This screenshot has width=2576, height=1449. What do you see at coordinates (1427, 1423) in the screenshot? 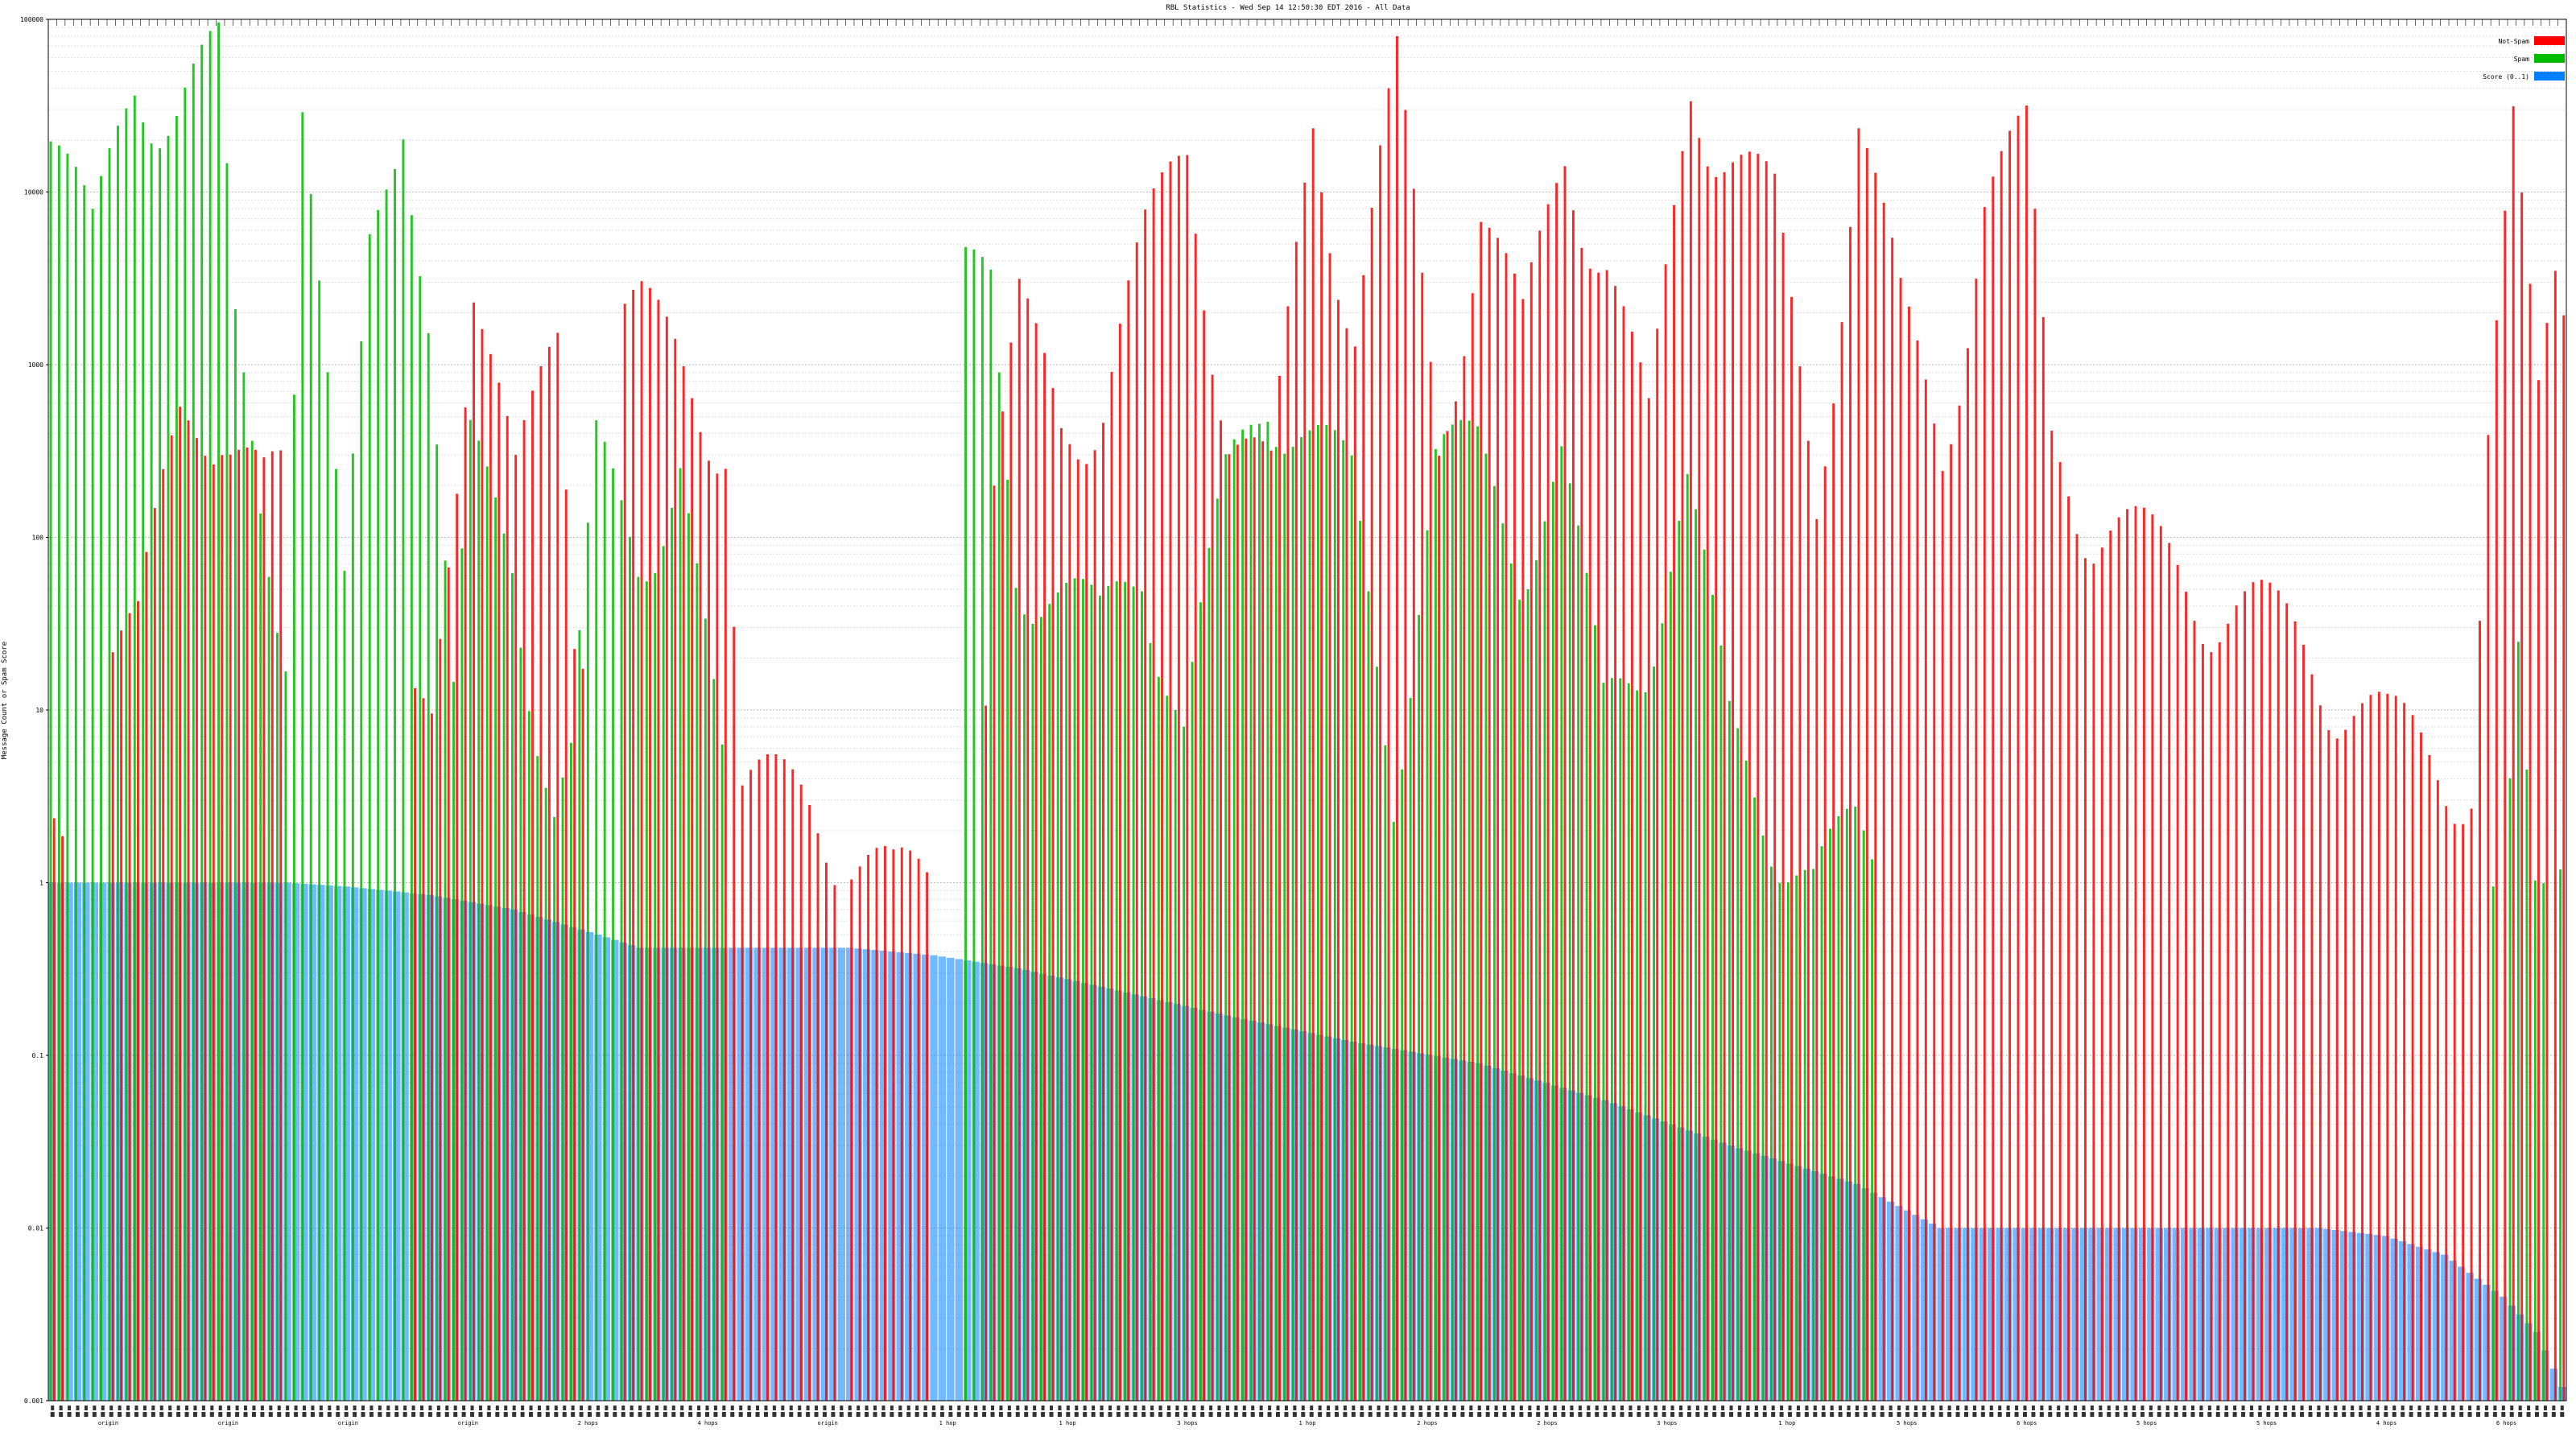
I see `x-group-label: 2 hops` at bounding box center [1427, 1423].